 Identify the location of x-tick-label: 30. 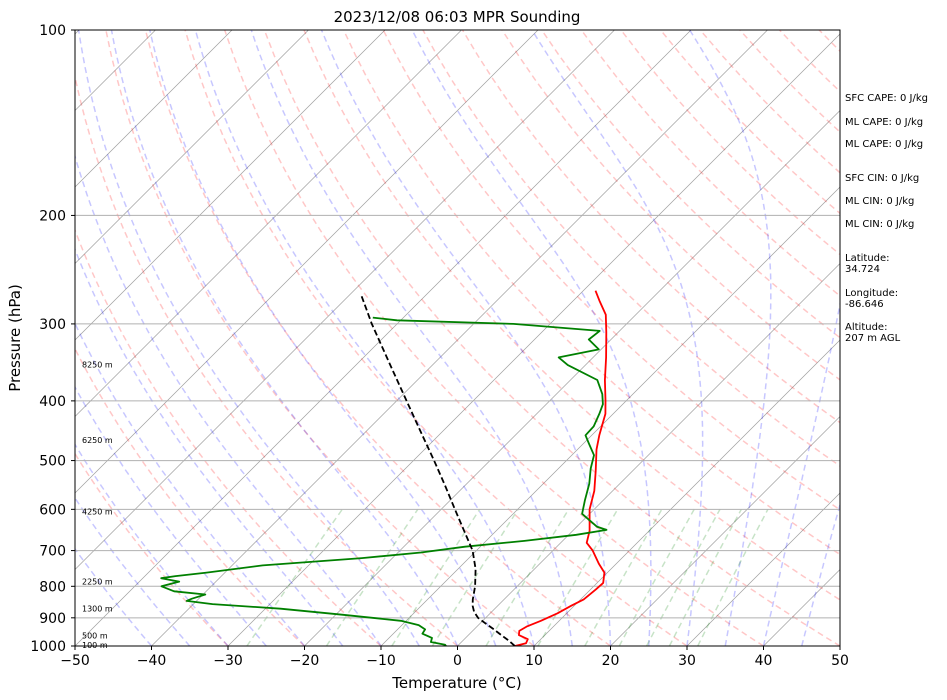
(687, 661).